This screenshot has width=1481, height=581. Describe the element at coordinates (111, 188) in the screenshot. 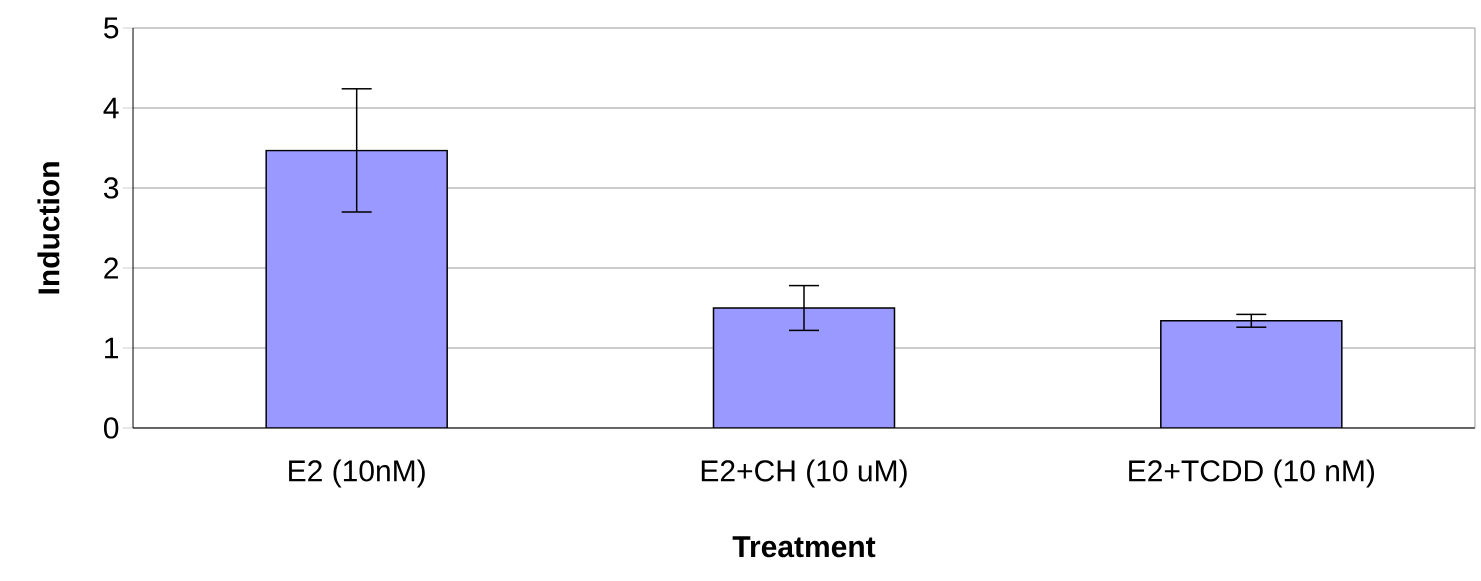

I see `y-tick-label: 3` at that location.